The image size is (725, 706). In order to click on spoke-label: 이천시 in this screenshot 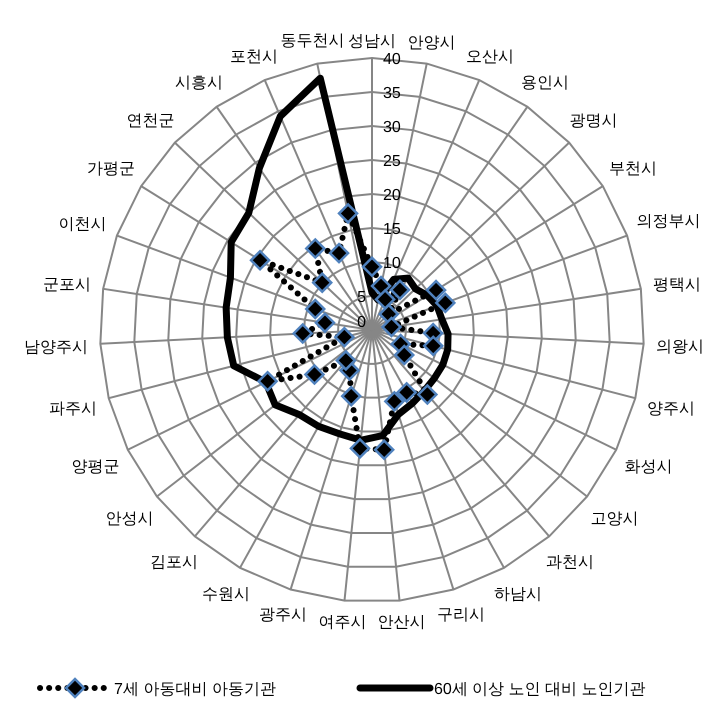, I will do `click(82, 224)`.